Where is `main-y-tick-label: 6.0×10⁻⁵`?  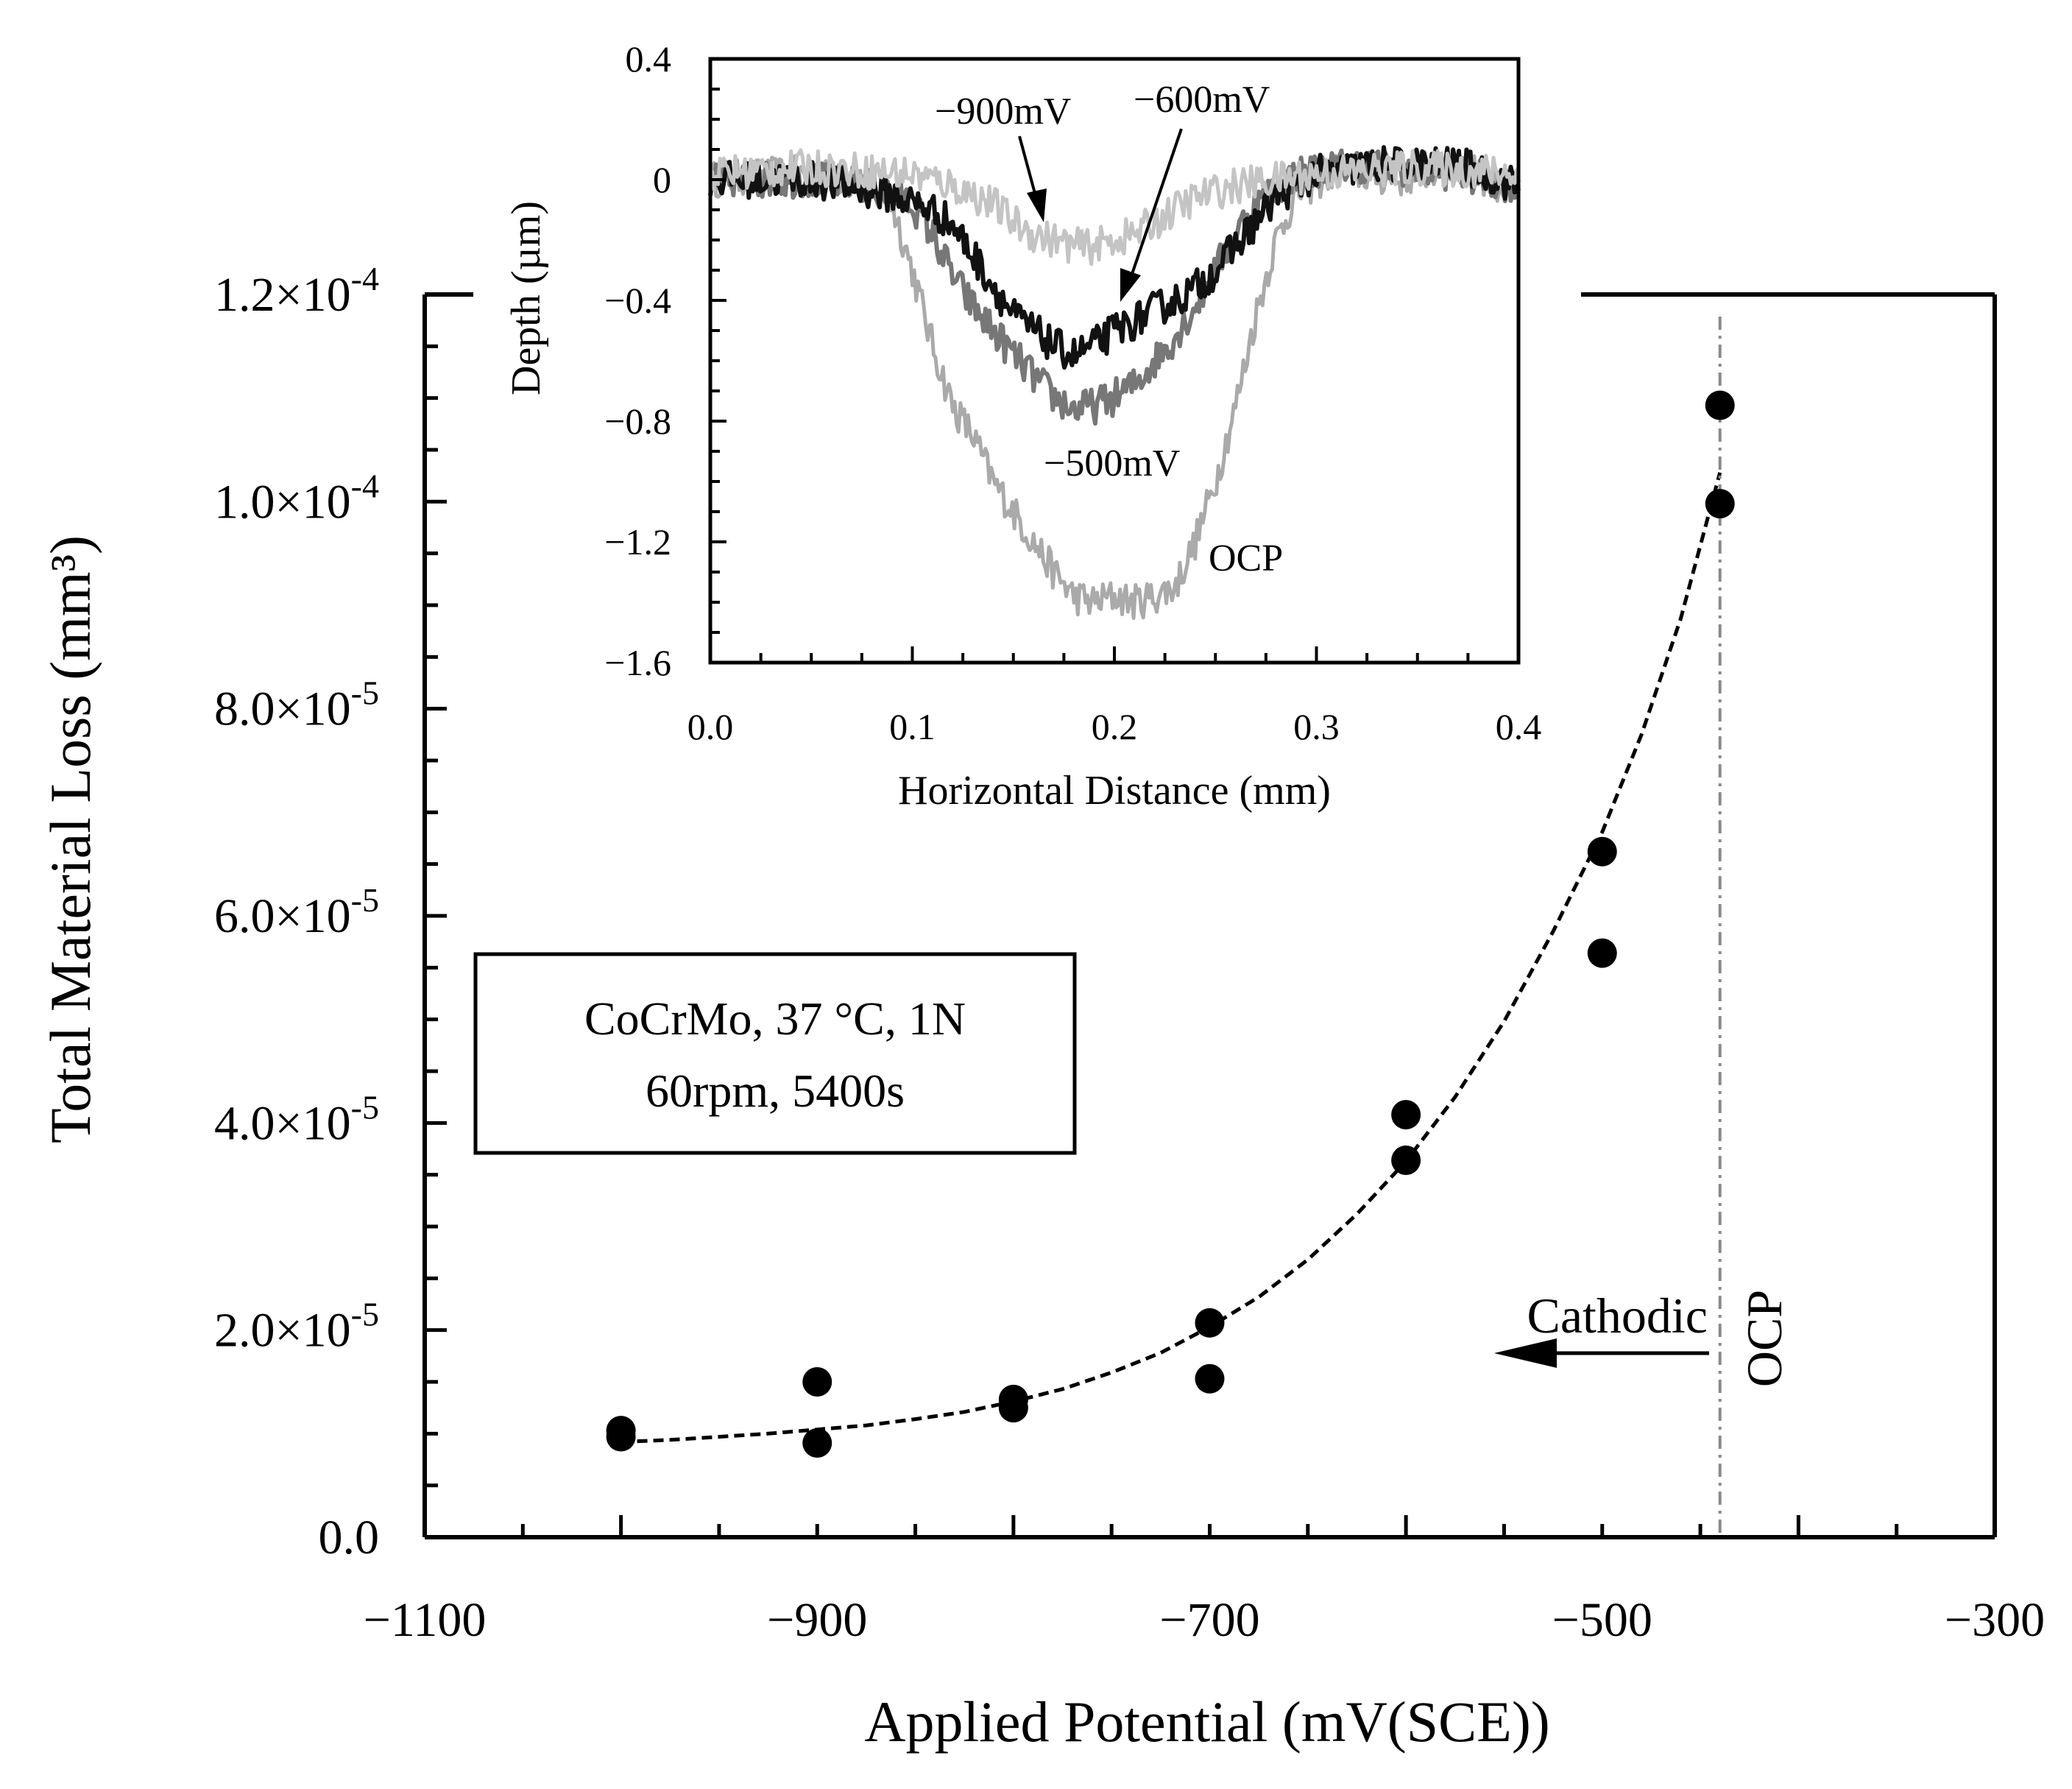 main-y-tick-label: 6.0×10⁻⁵ is located at coordinates (296, 912).